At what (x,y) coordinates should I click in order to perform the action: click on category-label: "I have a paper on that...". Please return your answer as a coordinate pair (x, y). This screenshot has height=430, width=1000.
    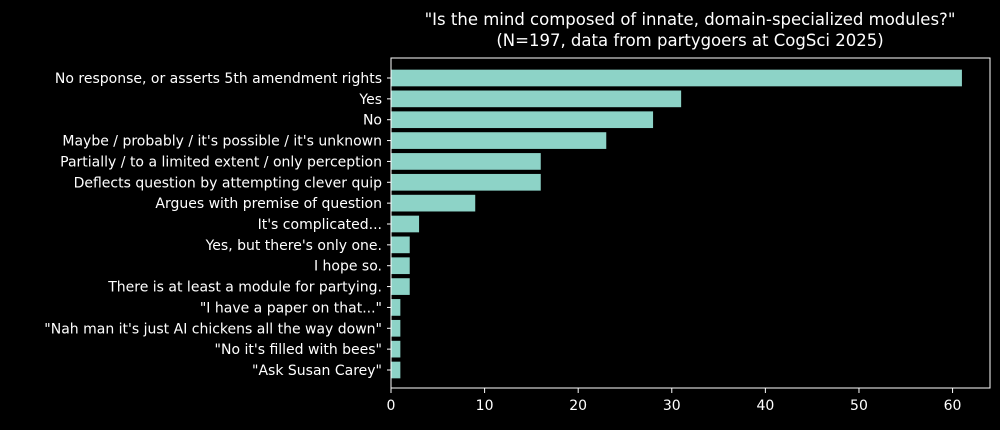
    Looking at the image, I should click on (291, 308).